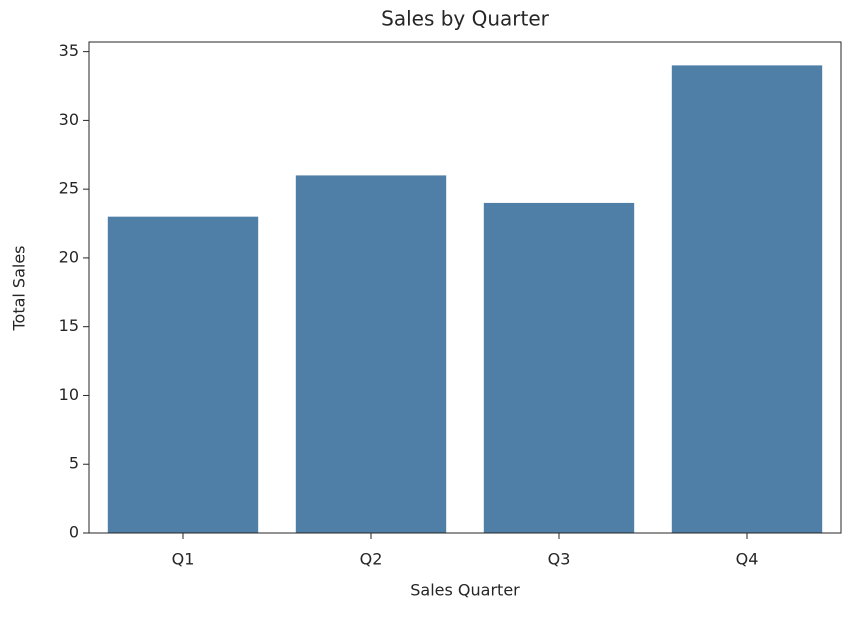 Image resolution: width=862 pixels, height=627 pixels. Describe the element at coordinates (371, 559) in the screenshot. I see `x-tick-label: Q2` at that location.